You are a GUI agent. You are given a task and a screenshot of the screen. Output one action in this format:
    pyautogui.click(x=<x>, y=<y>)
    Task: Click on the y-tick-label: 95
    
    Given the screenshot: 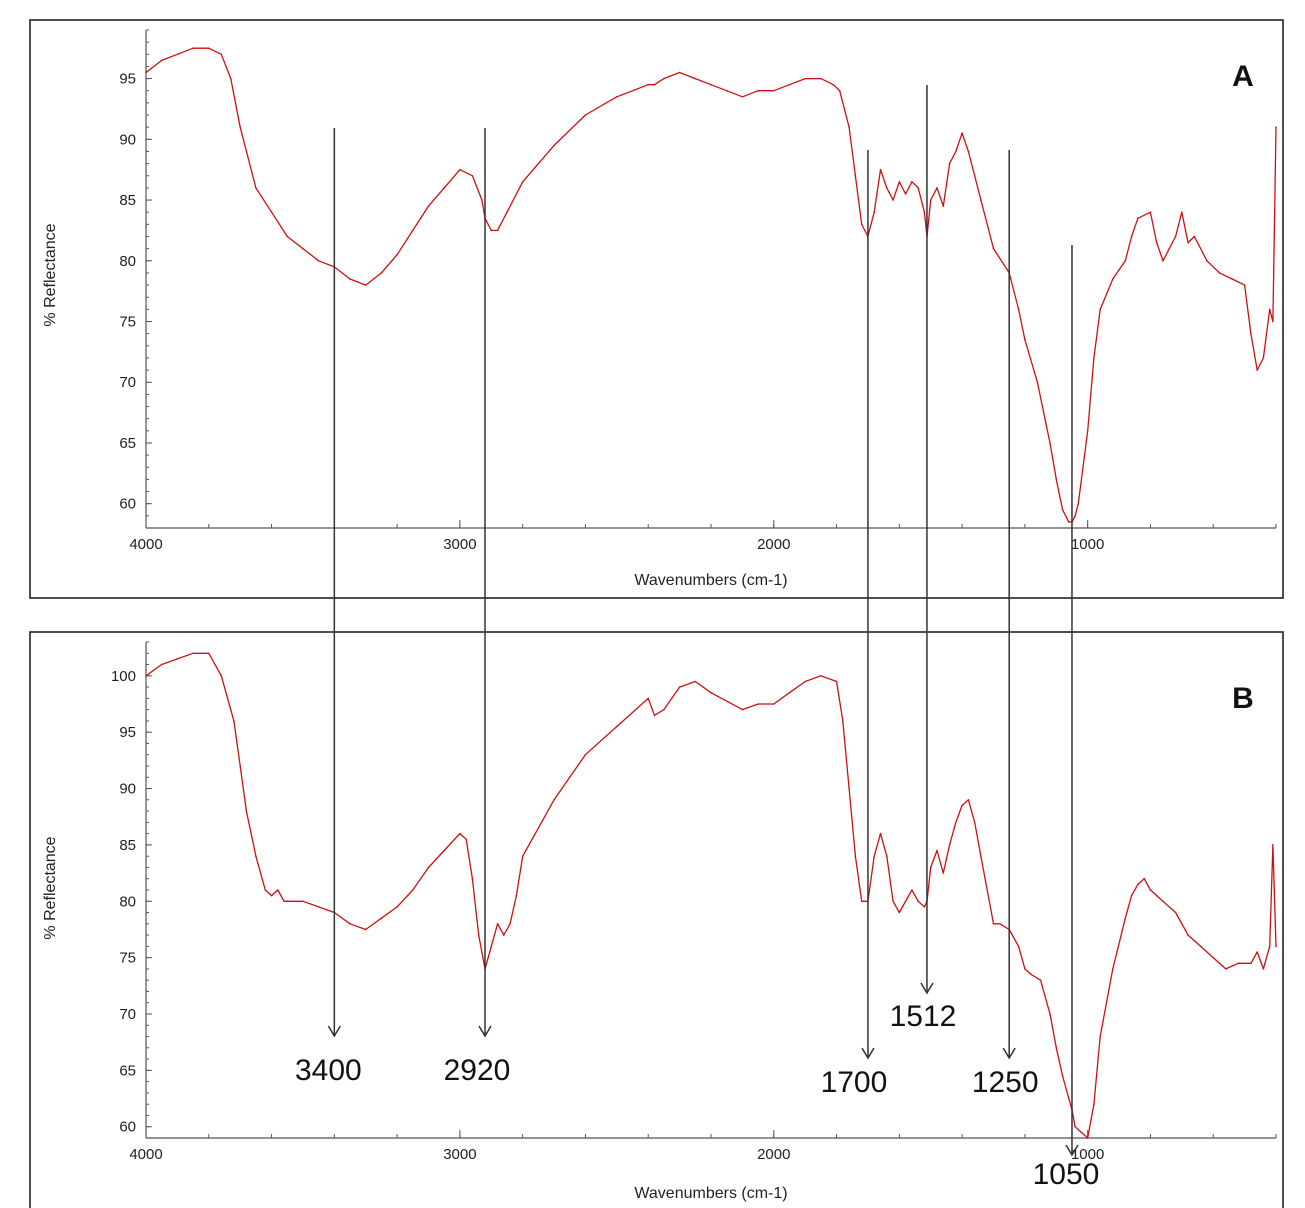 What is the action you would take?
    pyautogui.click(x=127, y=79)
    